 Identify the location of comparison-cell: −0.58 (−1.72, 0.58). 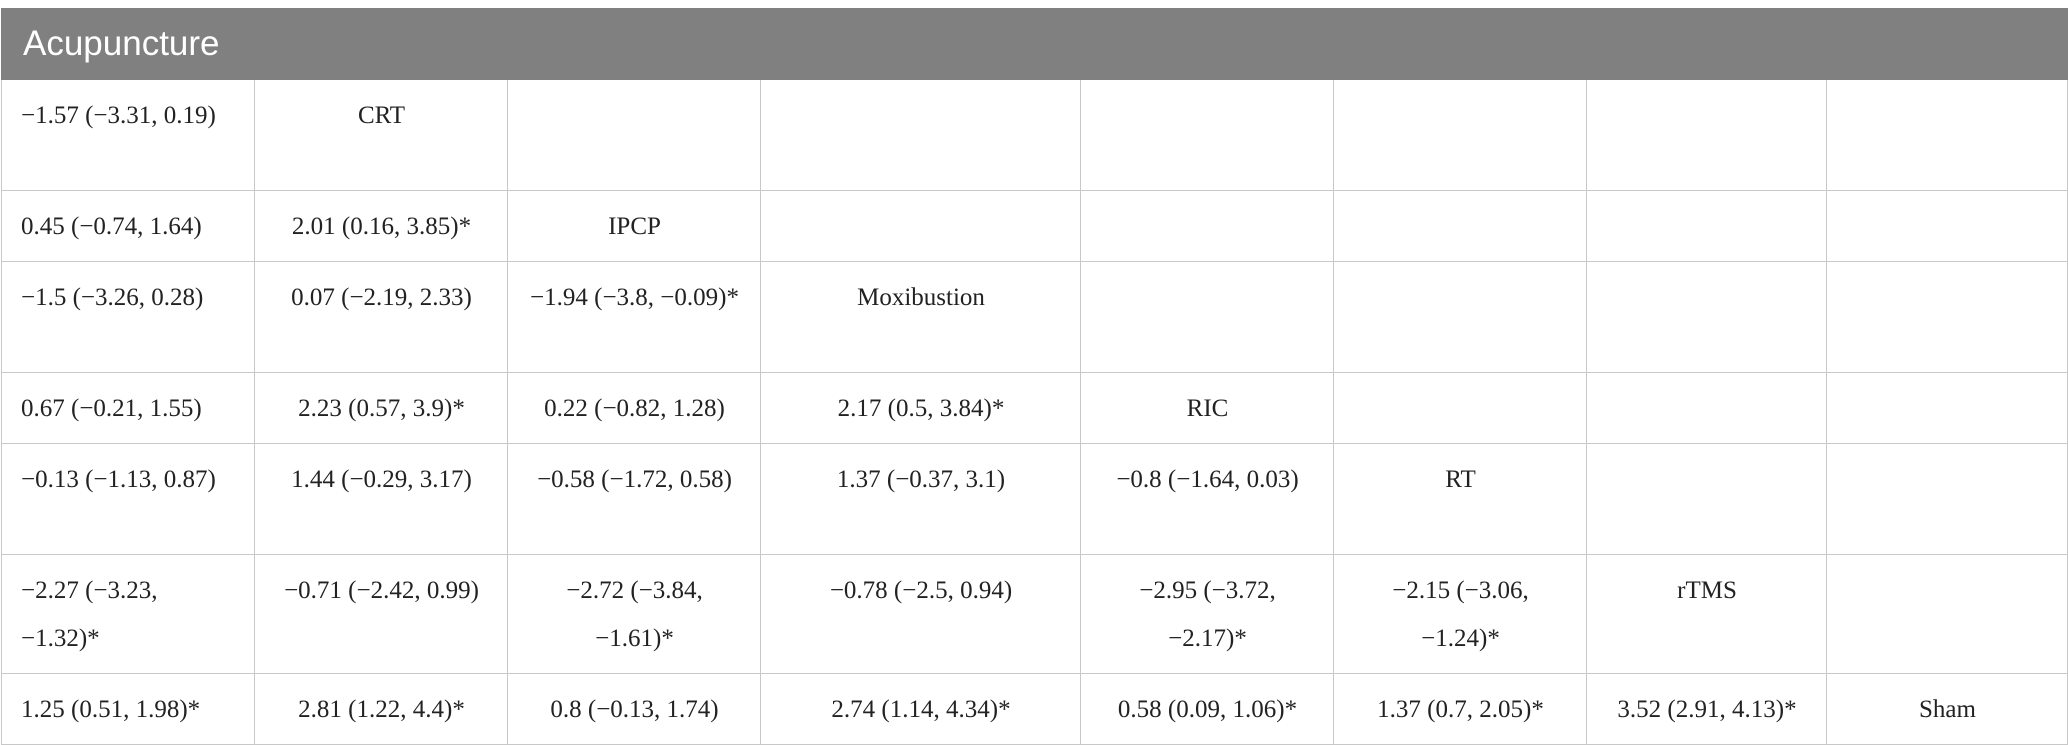
(634, 499).